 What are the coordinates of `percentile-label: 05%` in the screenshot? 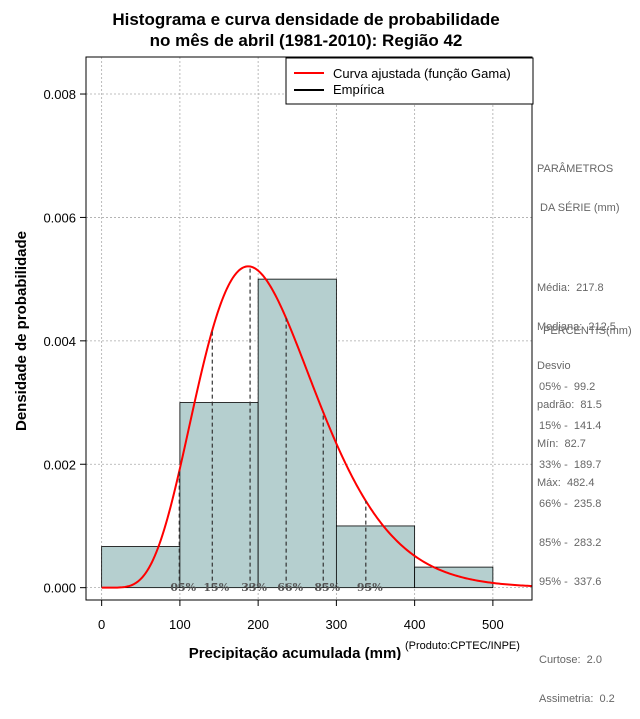 It's located at (183, 587).